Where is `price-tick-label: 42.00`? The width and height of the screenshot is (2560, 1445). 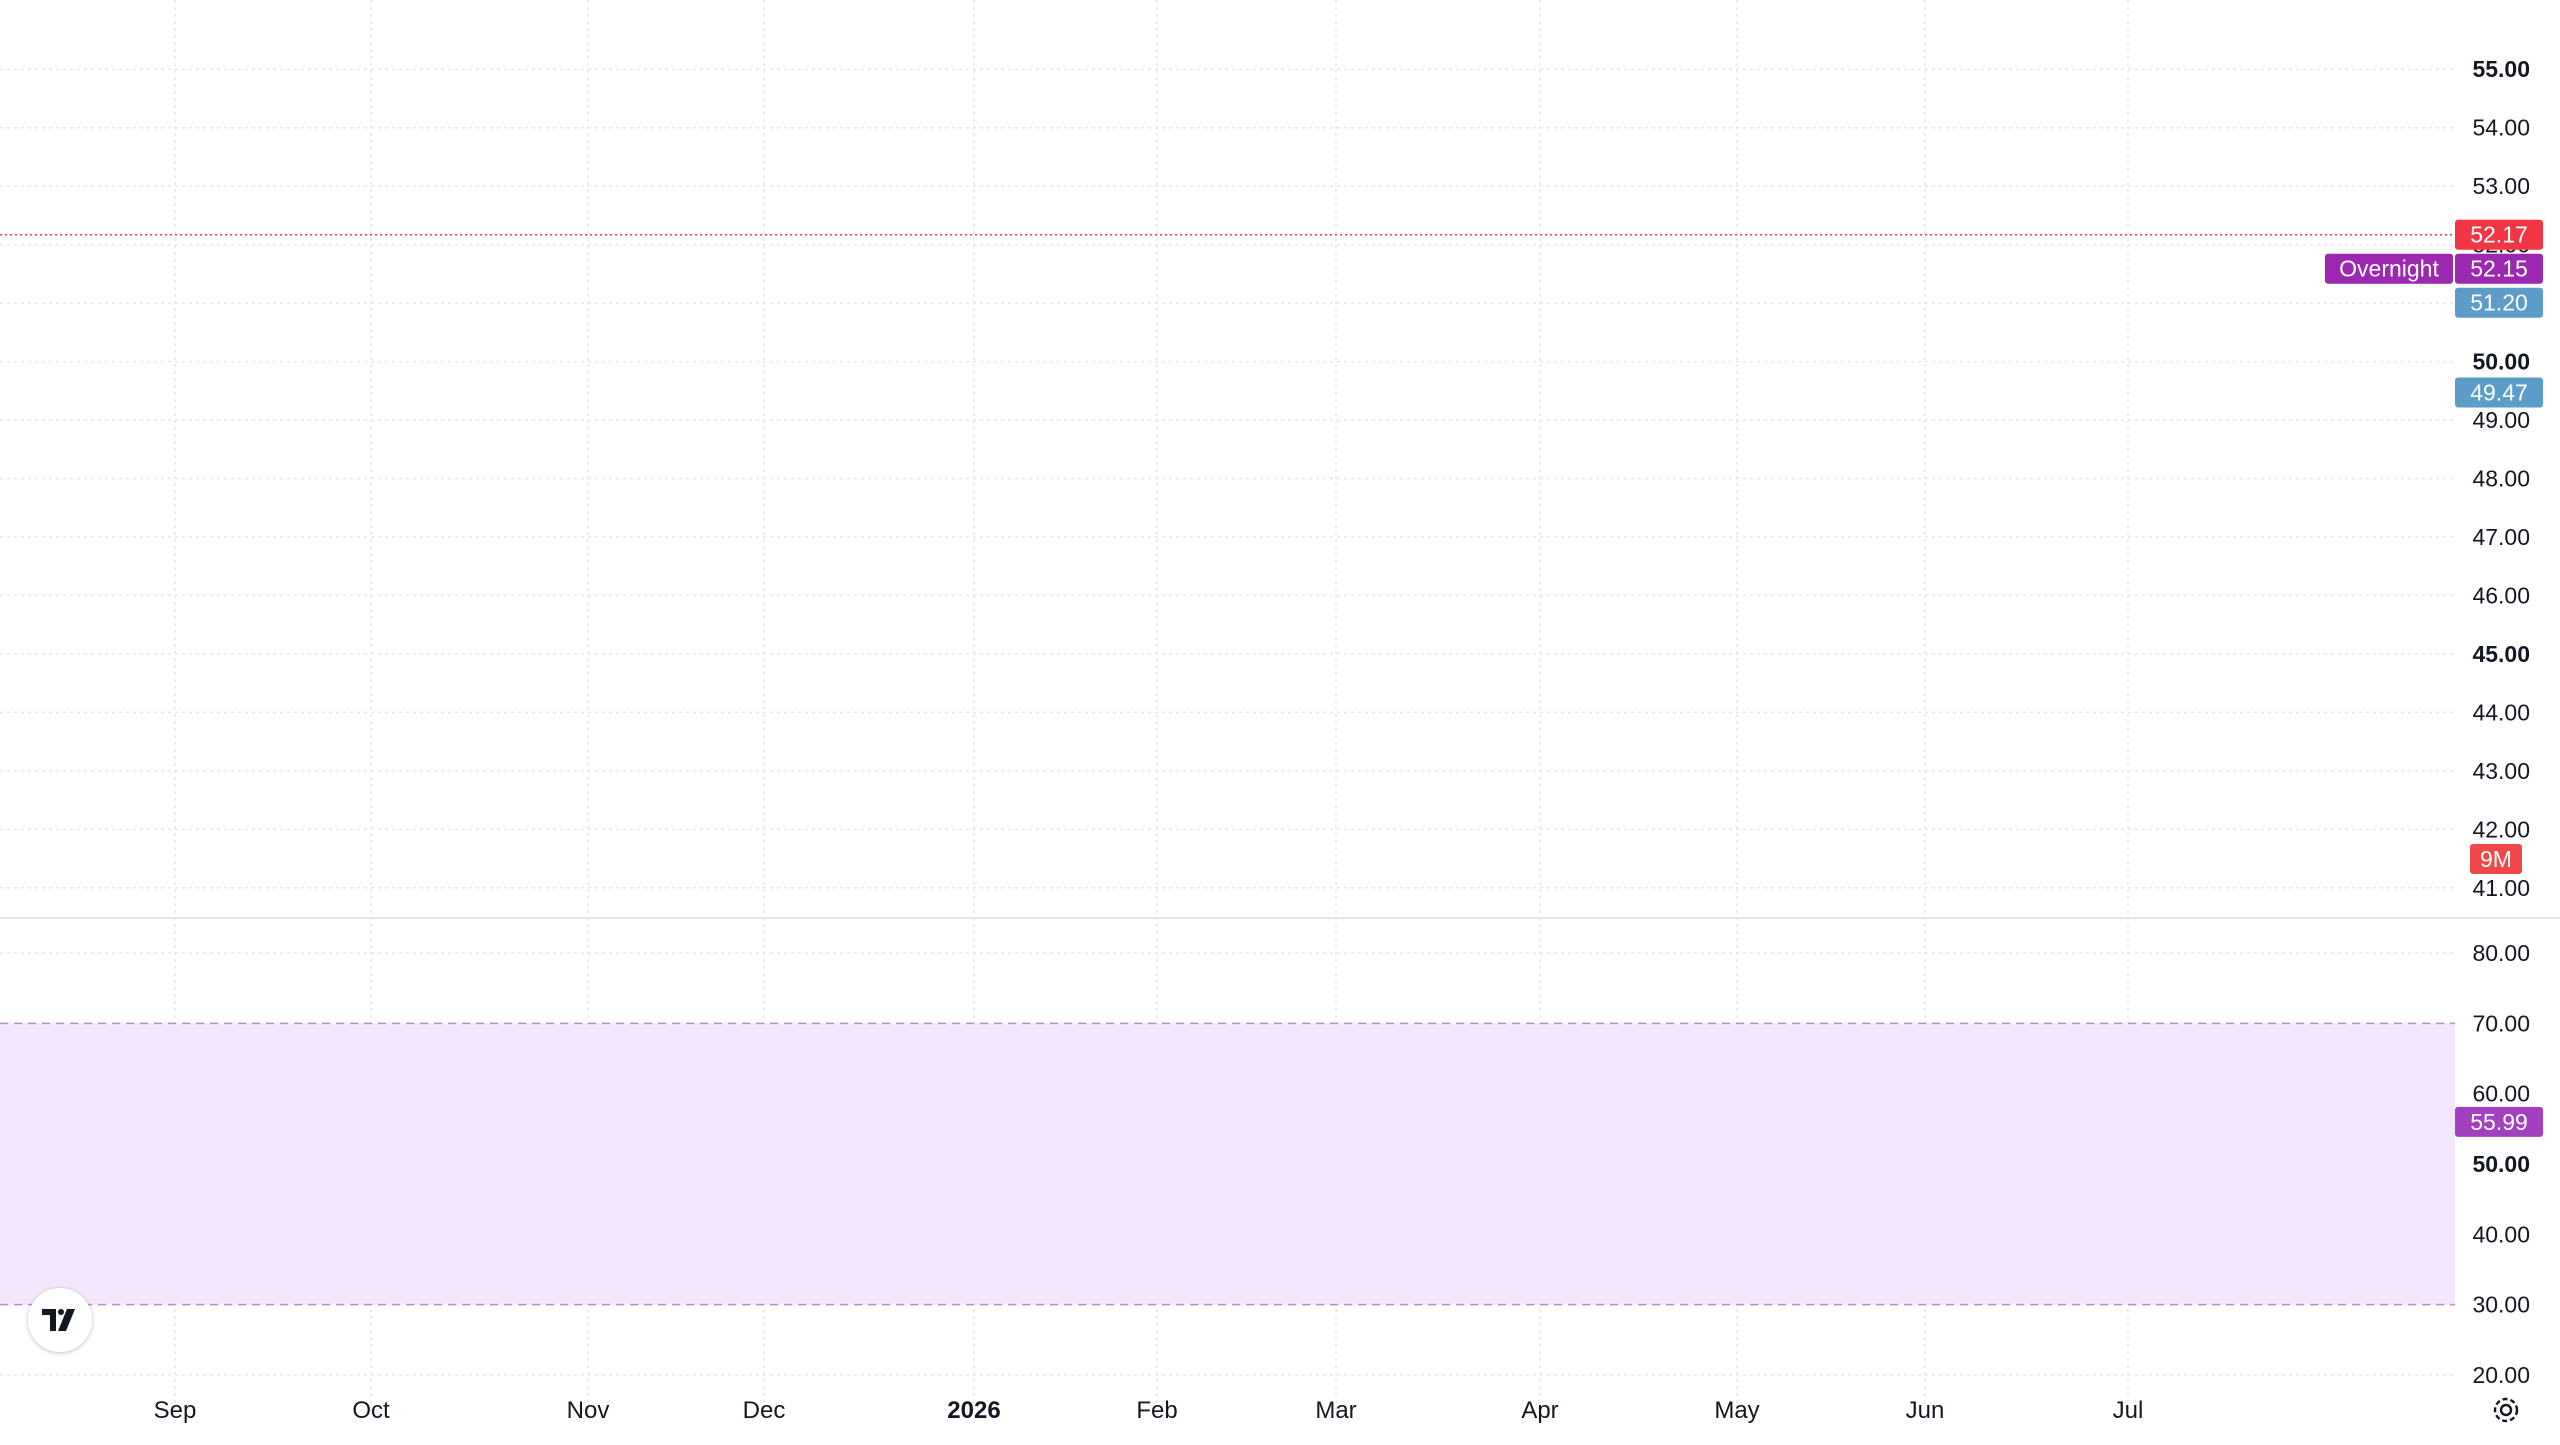
price-tick-label: 42.00 is located at coordinates (2501, 829).